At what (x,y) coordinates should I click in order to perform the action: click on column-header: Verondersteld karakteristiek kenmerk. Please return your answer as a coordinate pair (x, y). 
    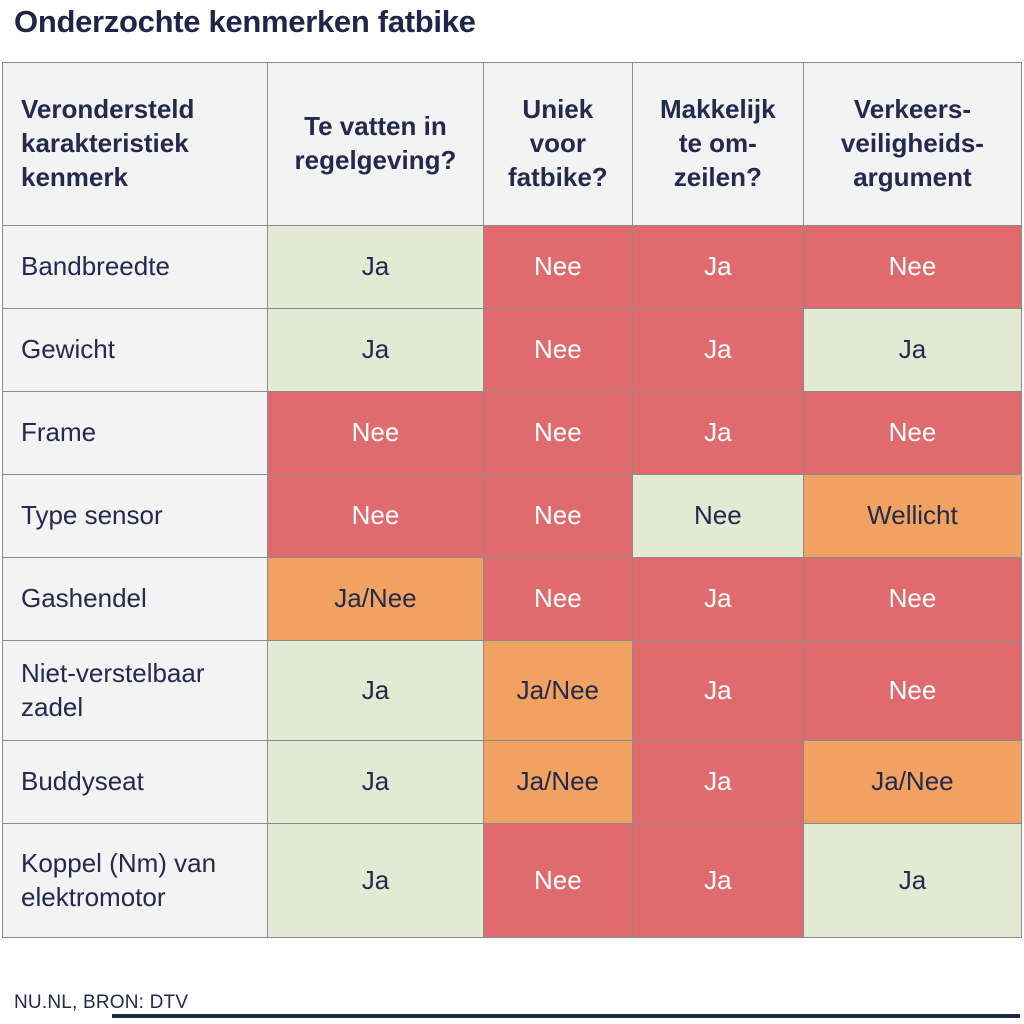
    Looking at the image, I should click on (135, 144).